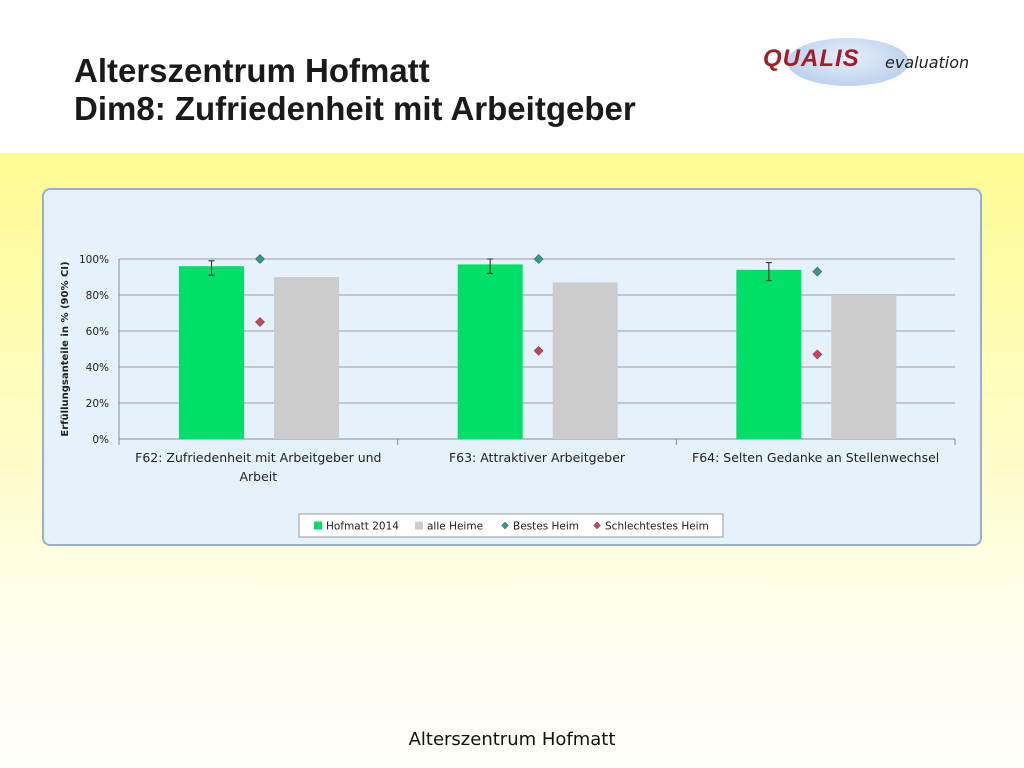 The image size is (1024, 768). Describe the element at coordinates (657, 527) in the screenshot. I see `legend-label: Schlechtestes Heim` at that location.